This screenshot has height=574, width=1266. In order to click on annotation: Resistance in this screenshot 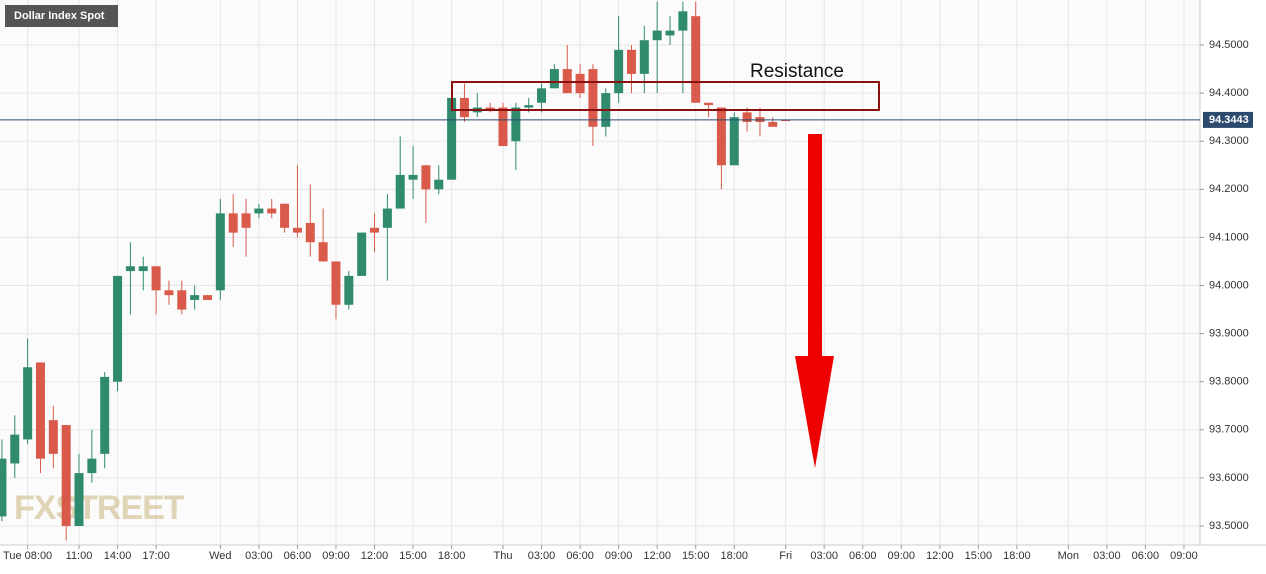, I will do `click(797, 71)`.